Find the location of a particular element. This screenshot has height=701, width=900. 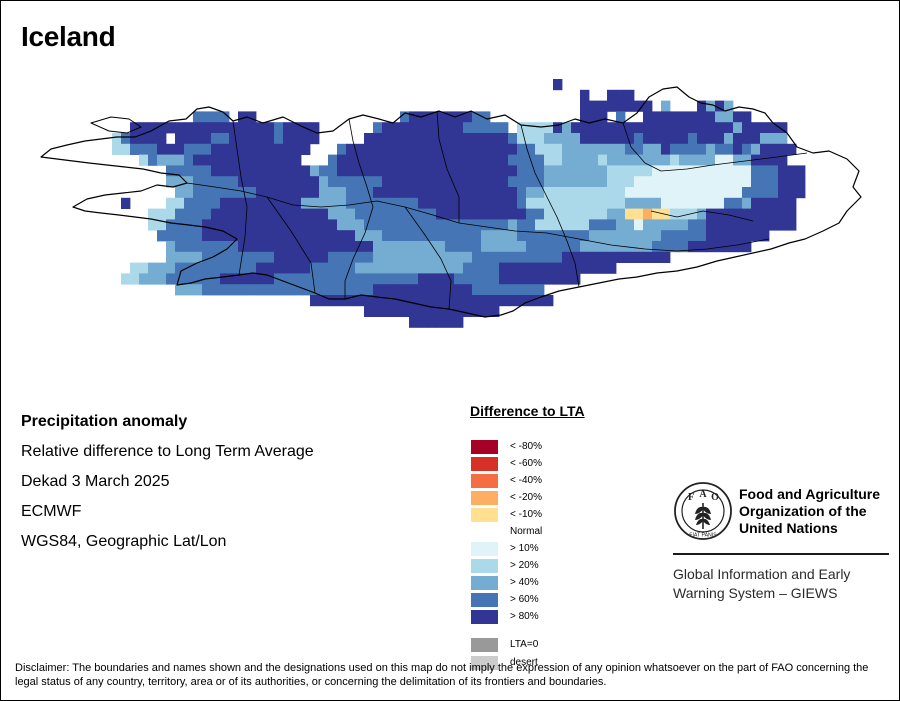

fao-logo-inner-ring is located at coordinates (703, 511).